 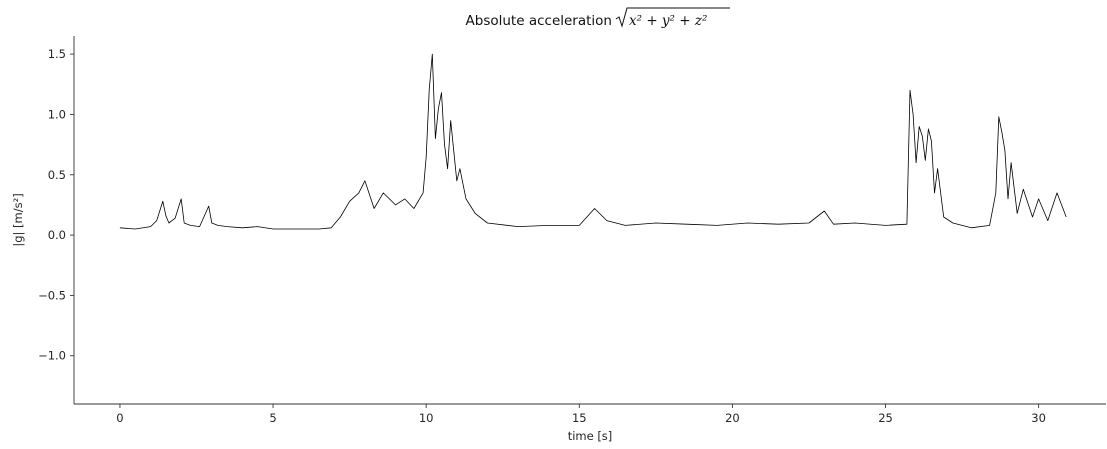 I want to click on x-tick-label: 5, so click(x=272, y=418).